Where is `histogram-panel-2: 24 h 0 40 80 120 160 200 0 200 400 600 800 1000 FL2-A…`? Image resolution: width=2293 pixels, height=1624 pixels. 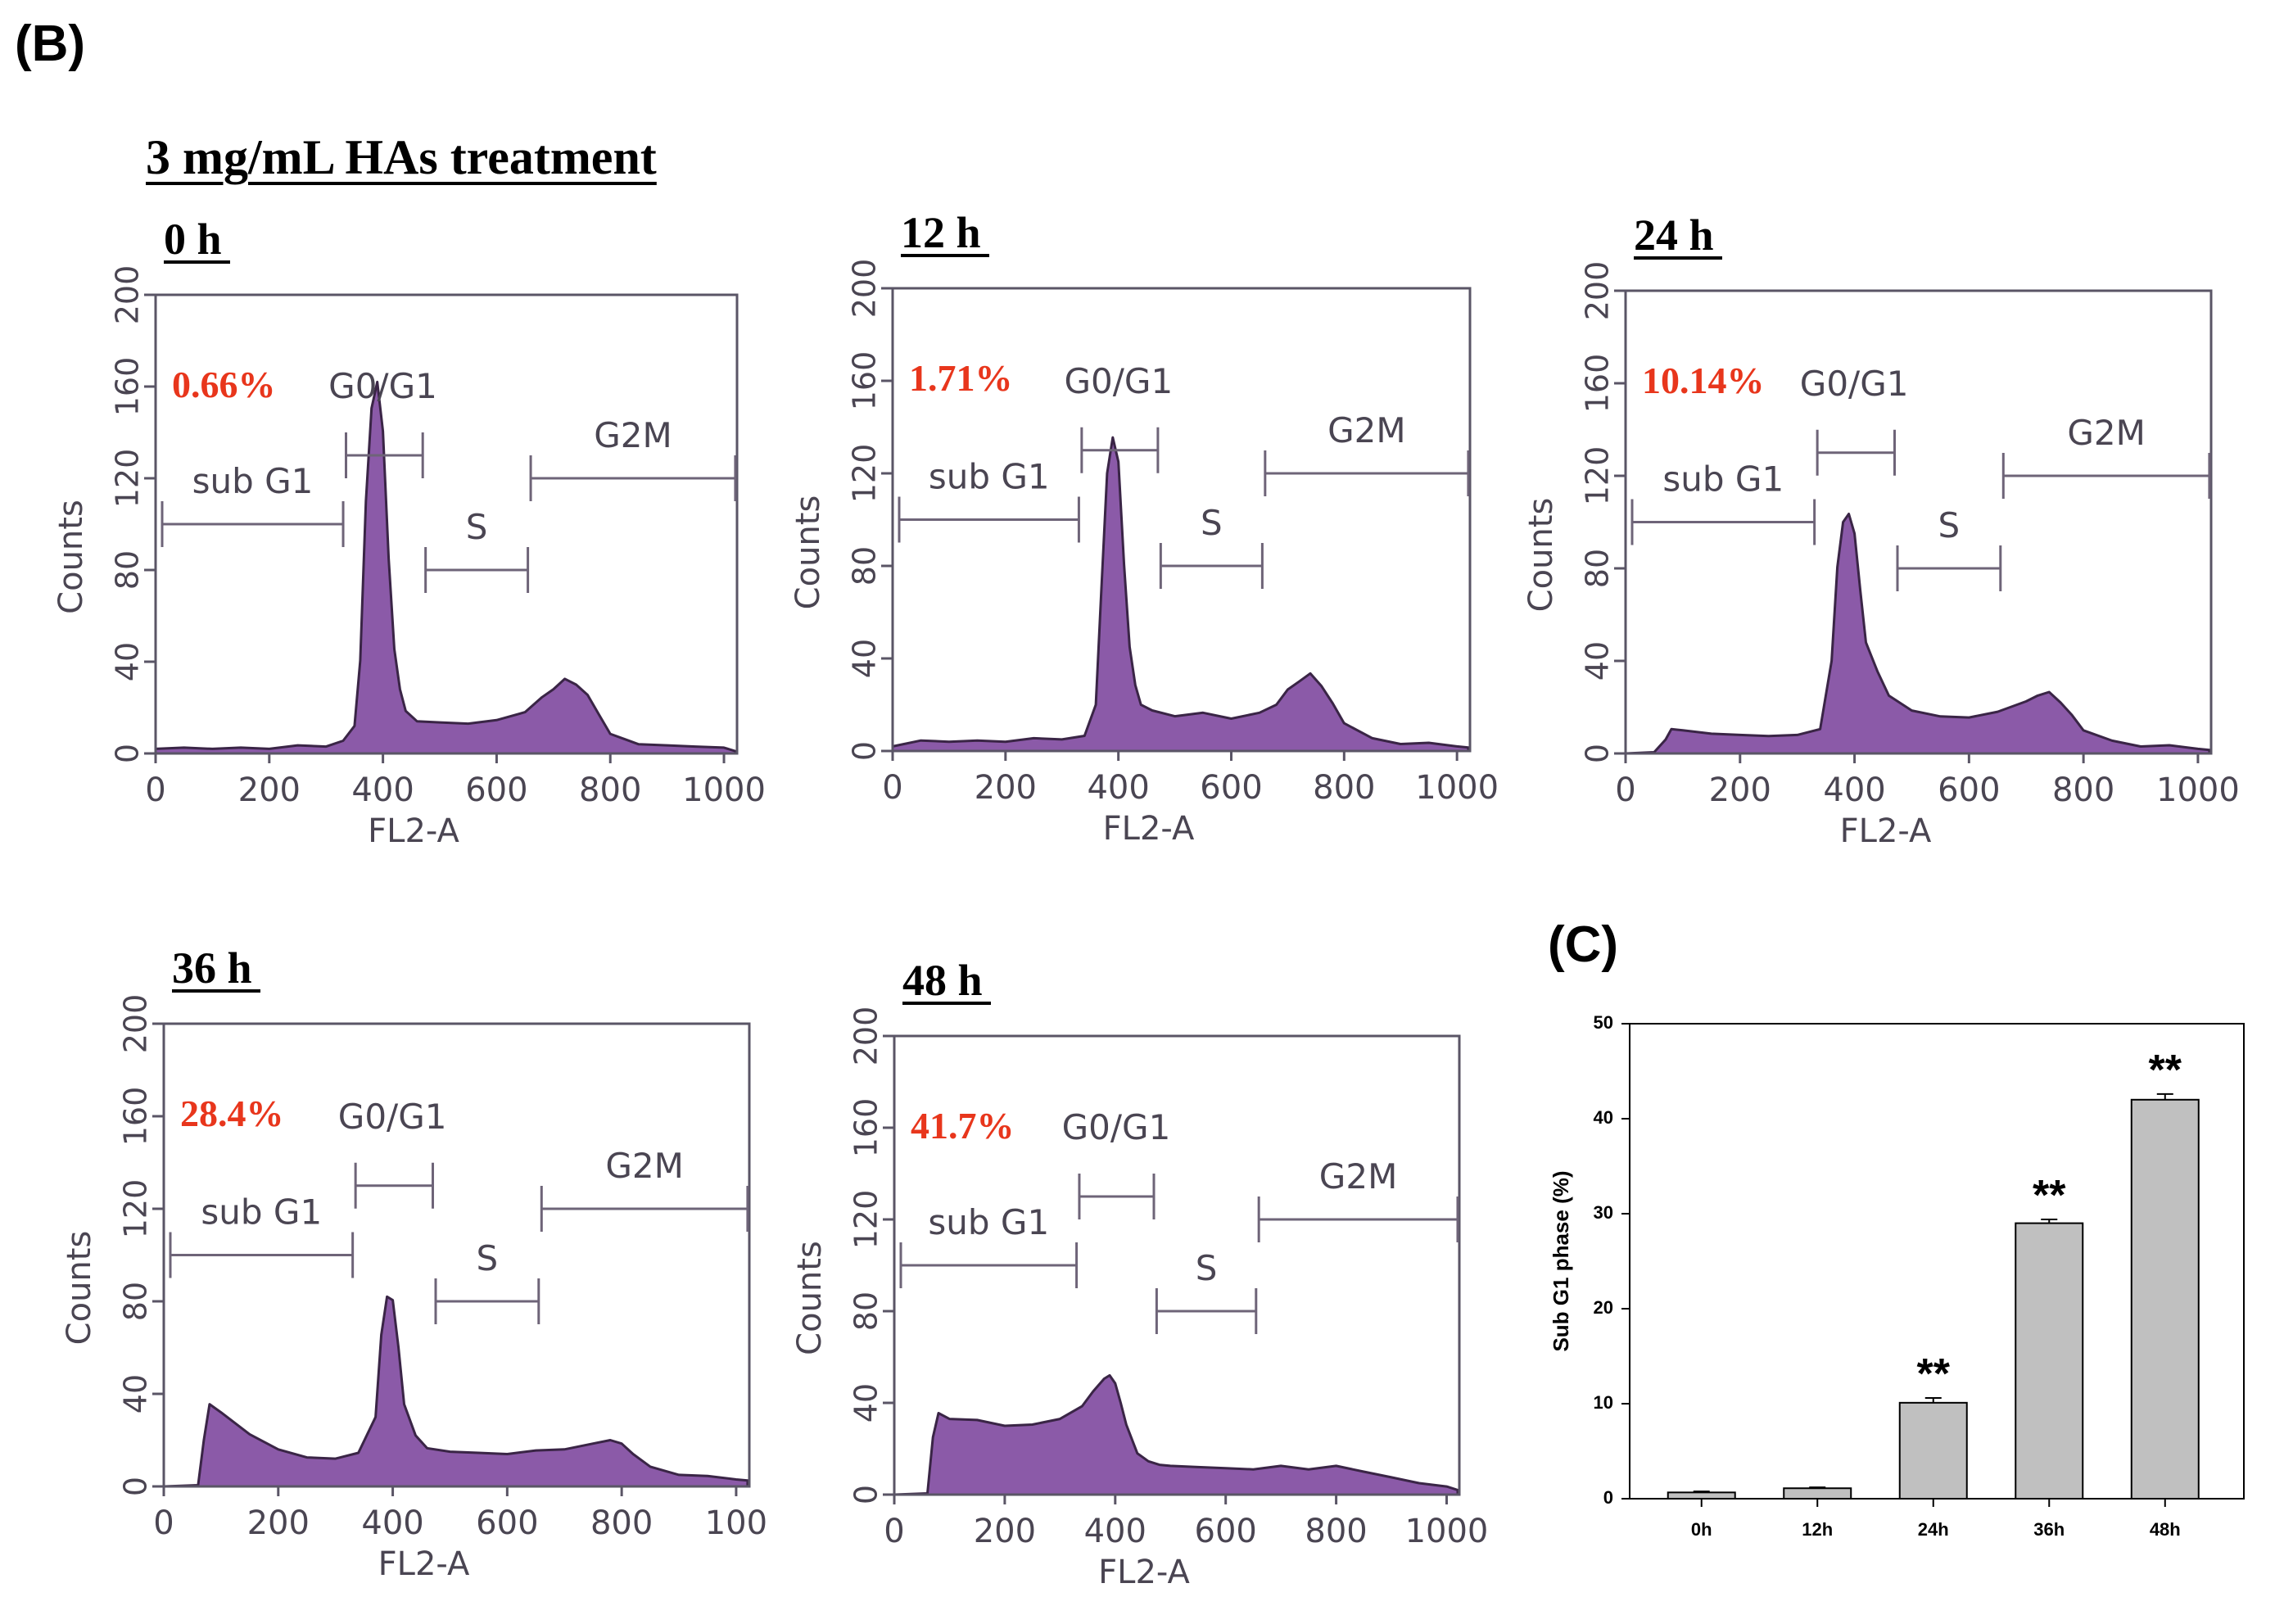 histogram-panel-2: 24 h 0 40 80 120 160 200 0 200 400 600 800 1000 FL2-A… is located at coordinates (1881, 530).